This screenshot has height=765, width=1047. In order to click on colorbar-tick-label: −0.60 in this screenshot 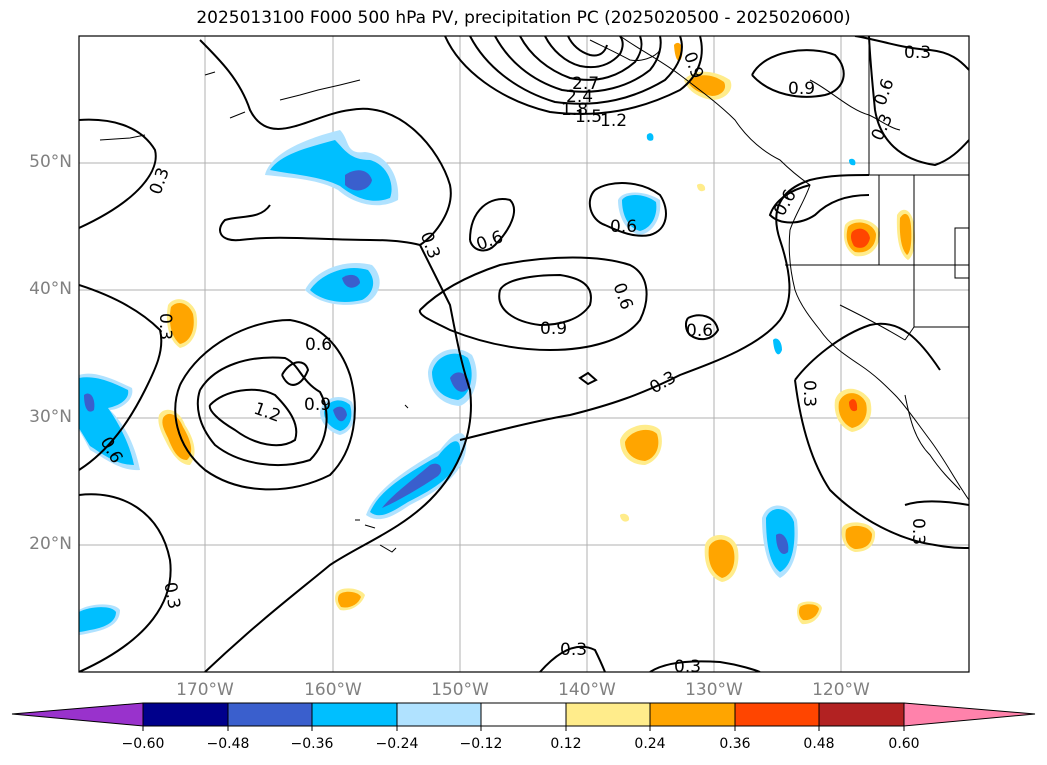, I will do `click(143, 744)`.